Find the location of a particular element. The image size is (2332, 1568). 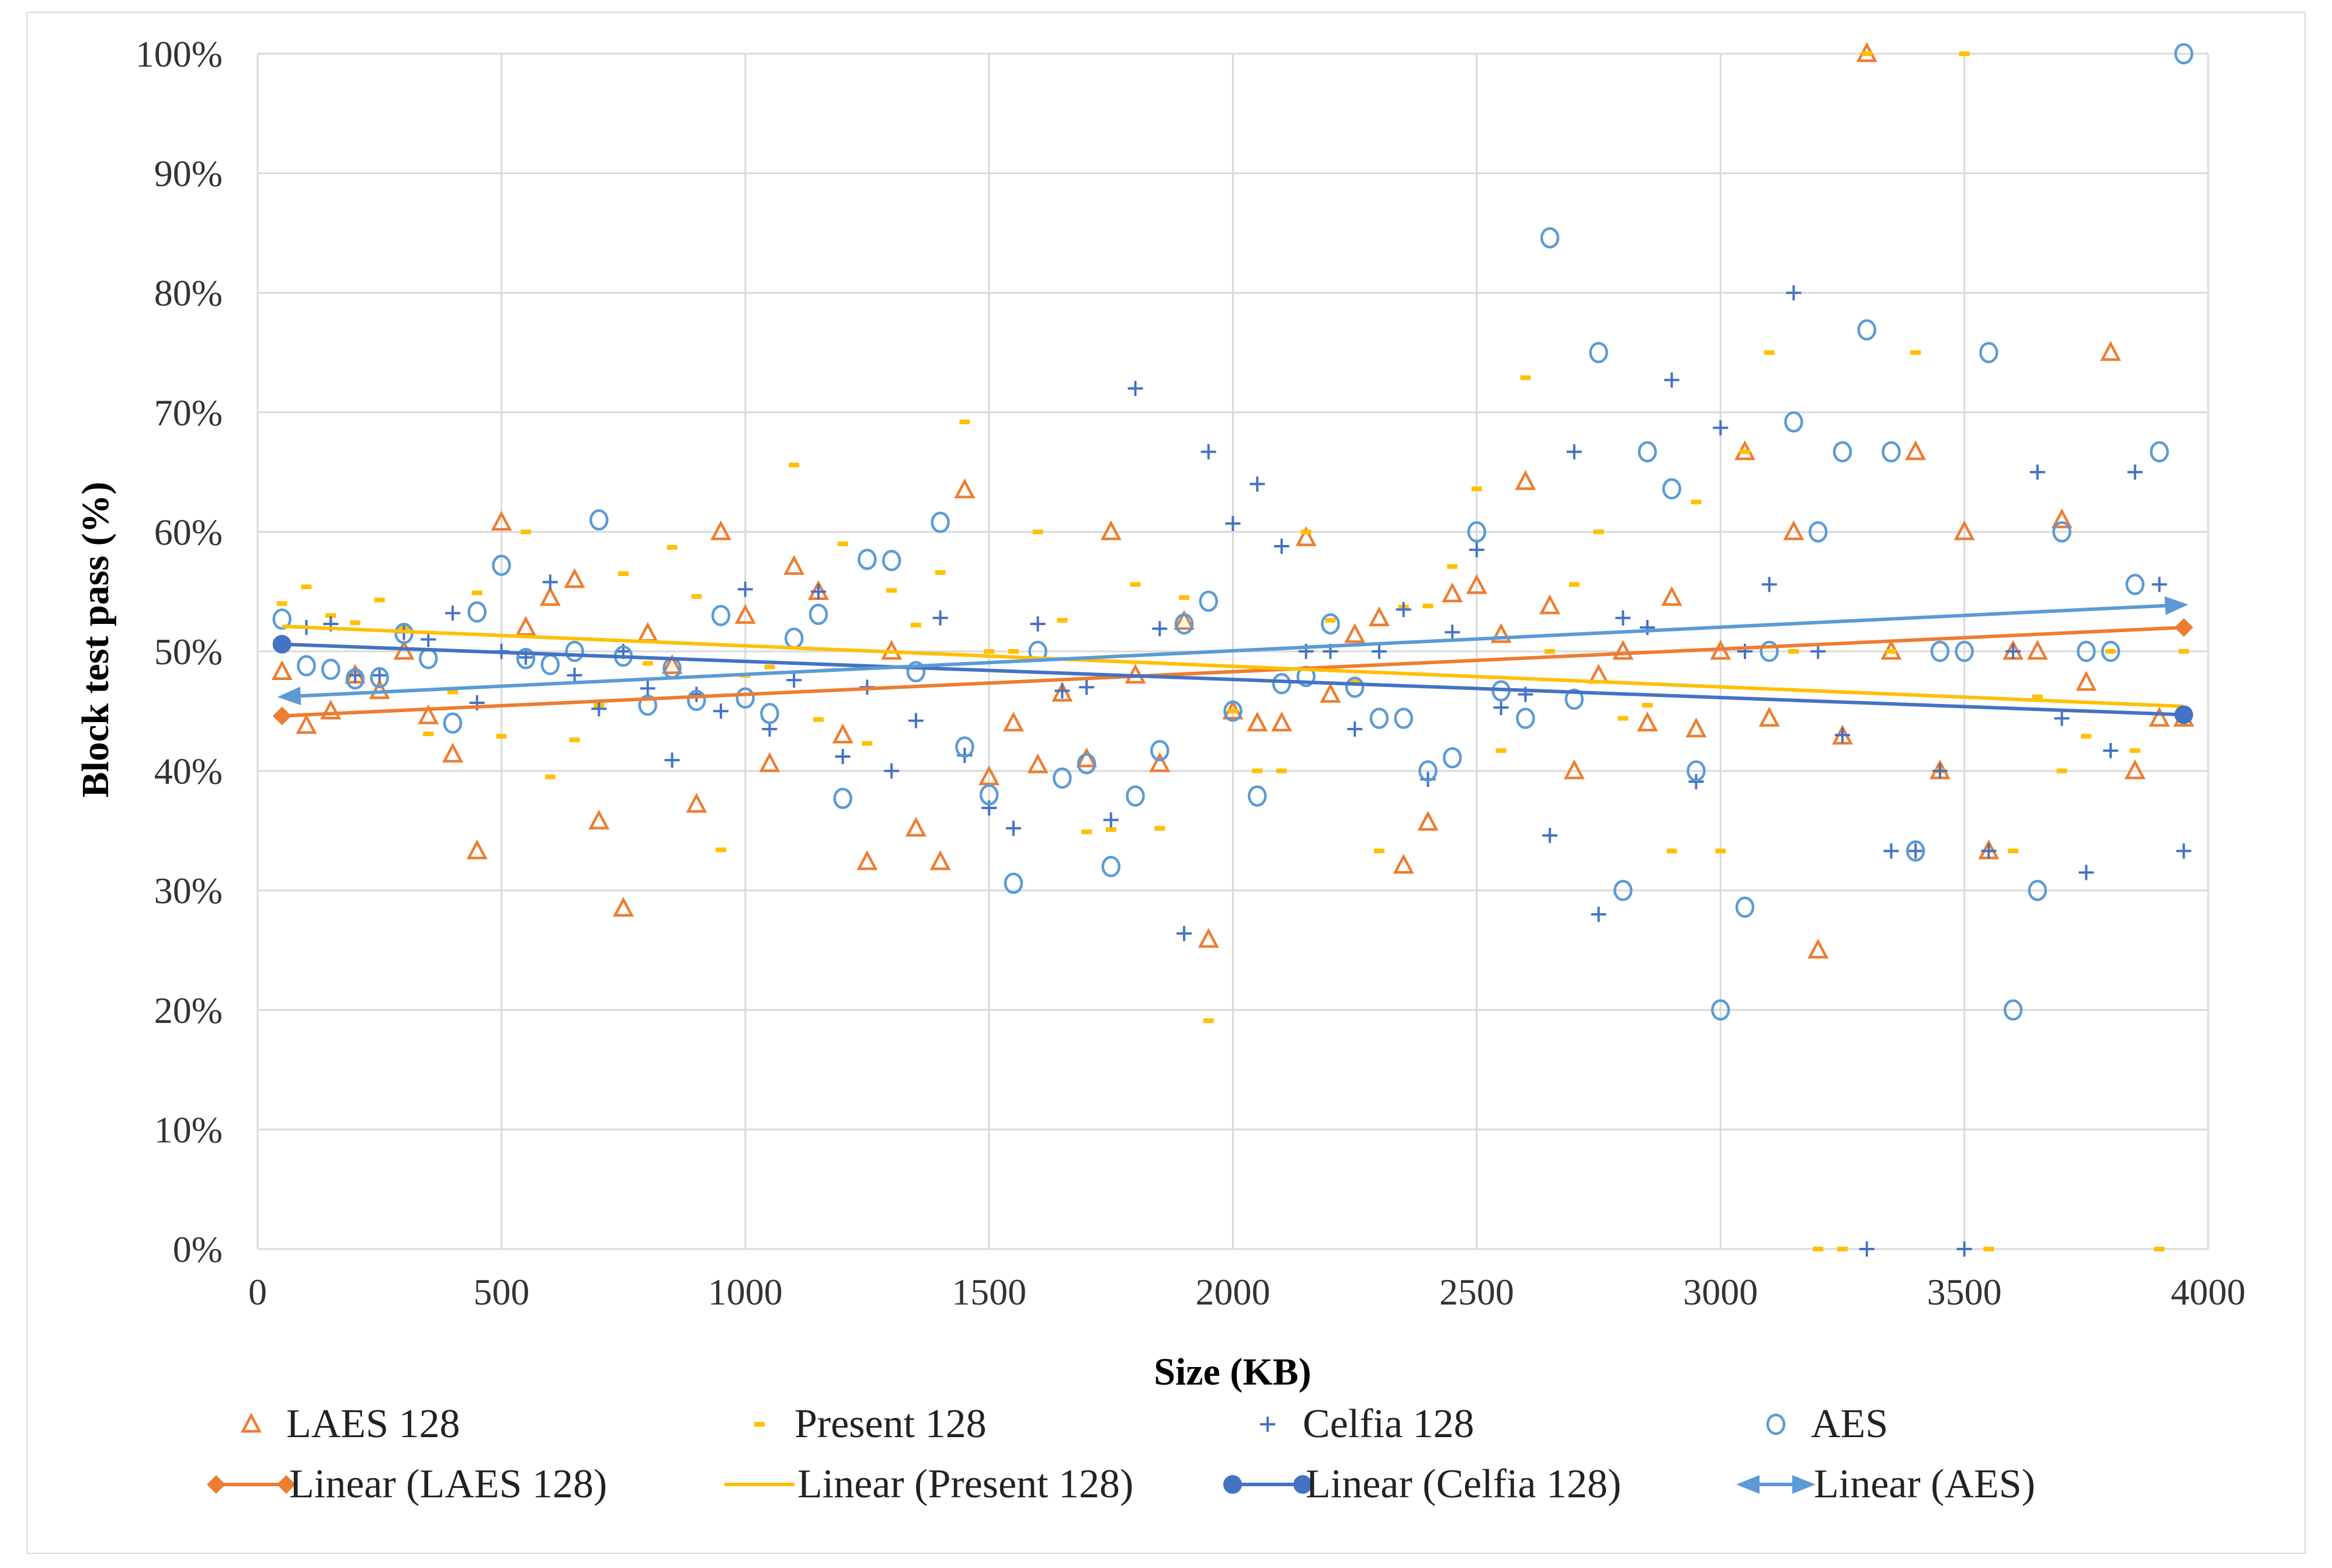

y-tick-label: 100% is located at coordinates (179, 54).